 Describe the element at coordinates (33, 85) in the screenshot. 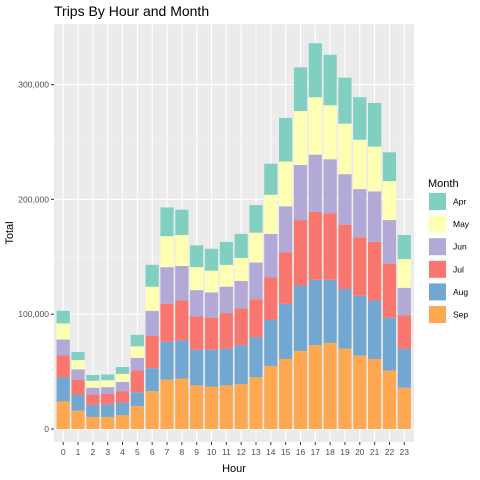

I see `y-tick-label: 300,000` at that location.